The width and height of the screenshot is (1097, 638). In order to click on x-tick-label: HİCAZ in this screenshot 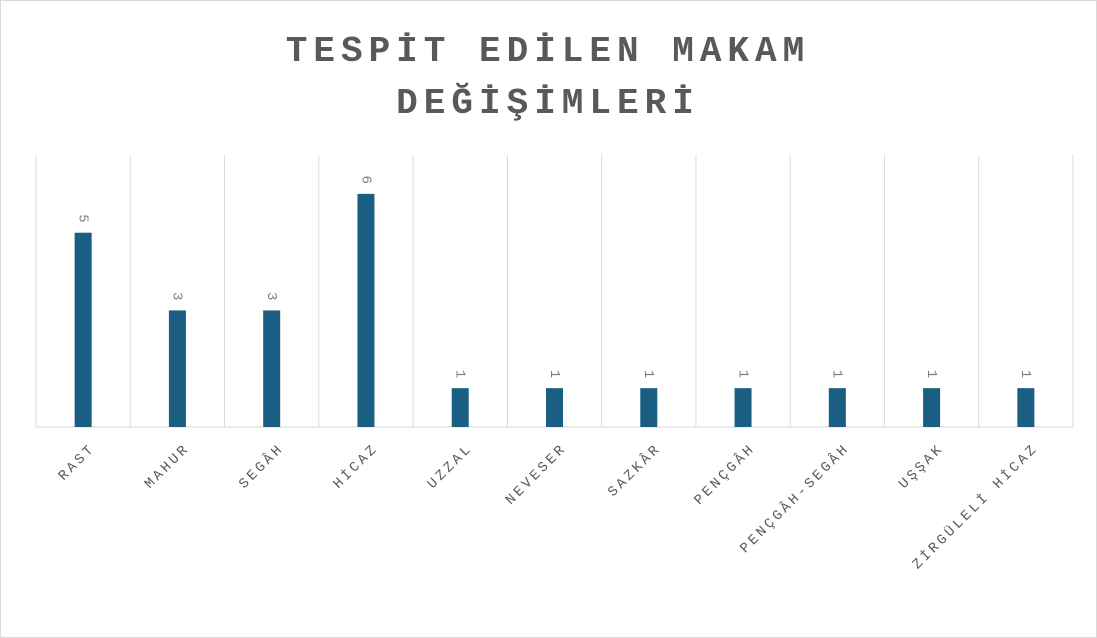, I will do `click(355, 465)`.